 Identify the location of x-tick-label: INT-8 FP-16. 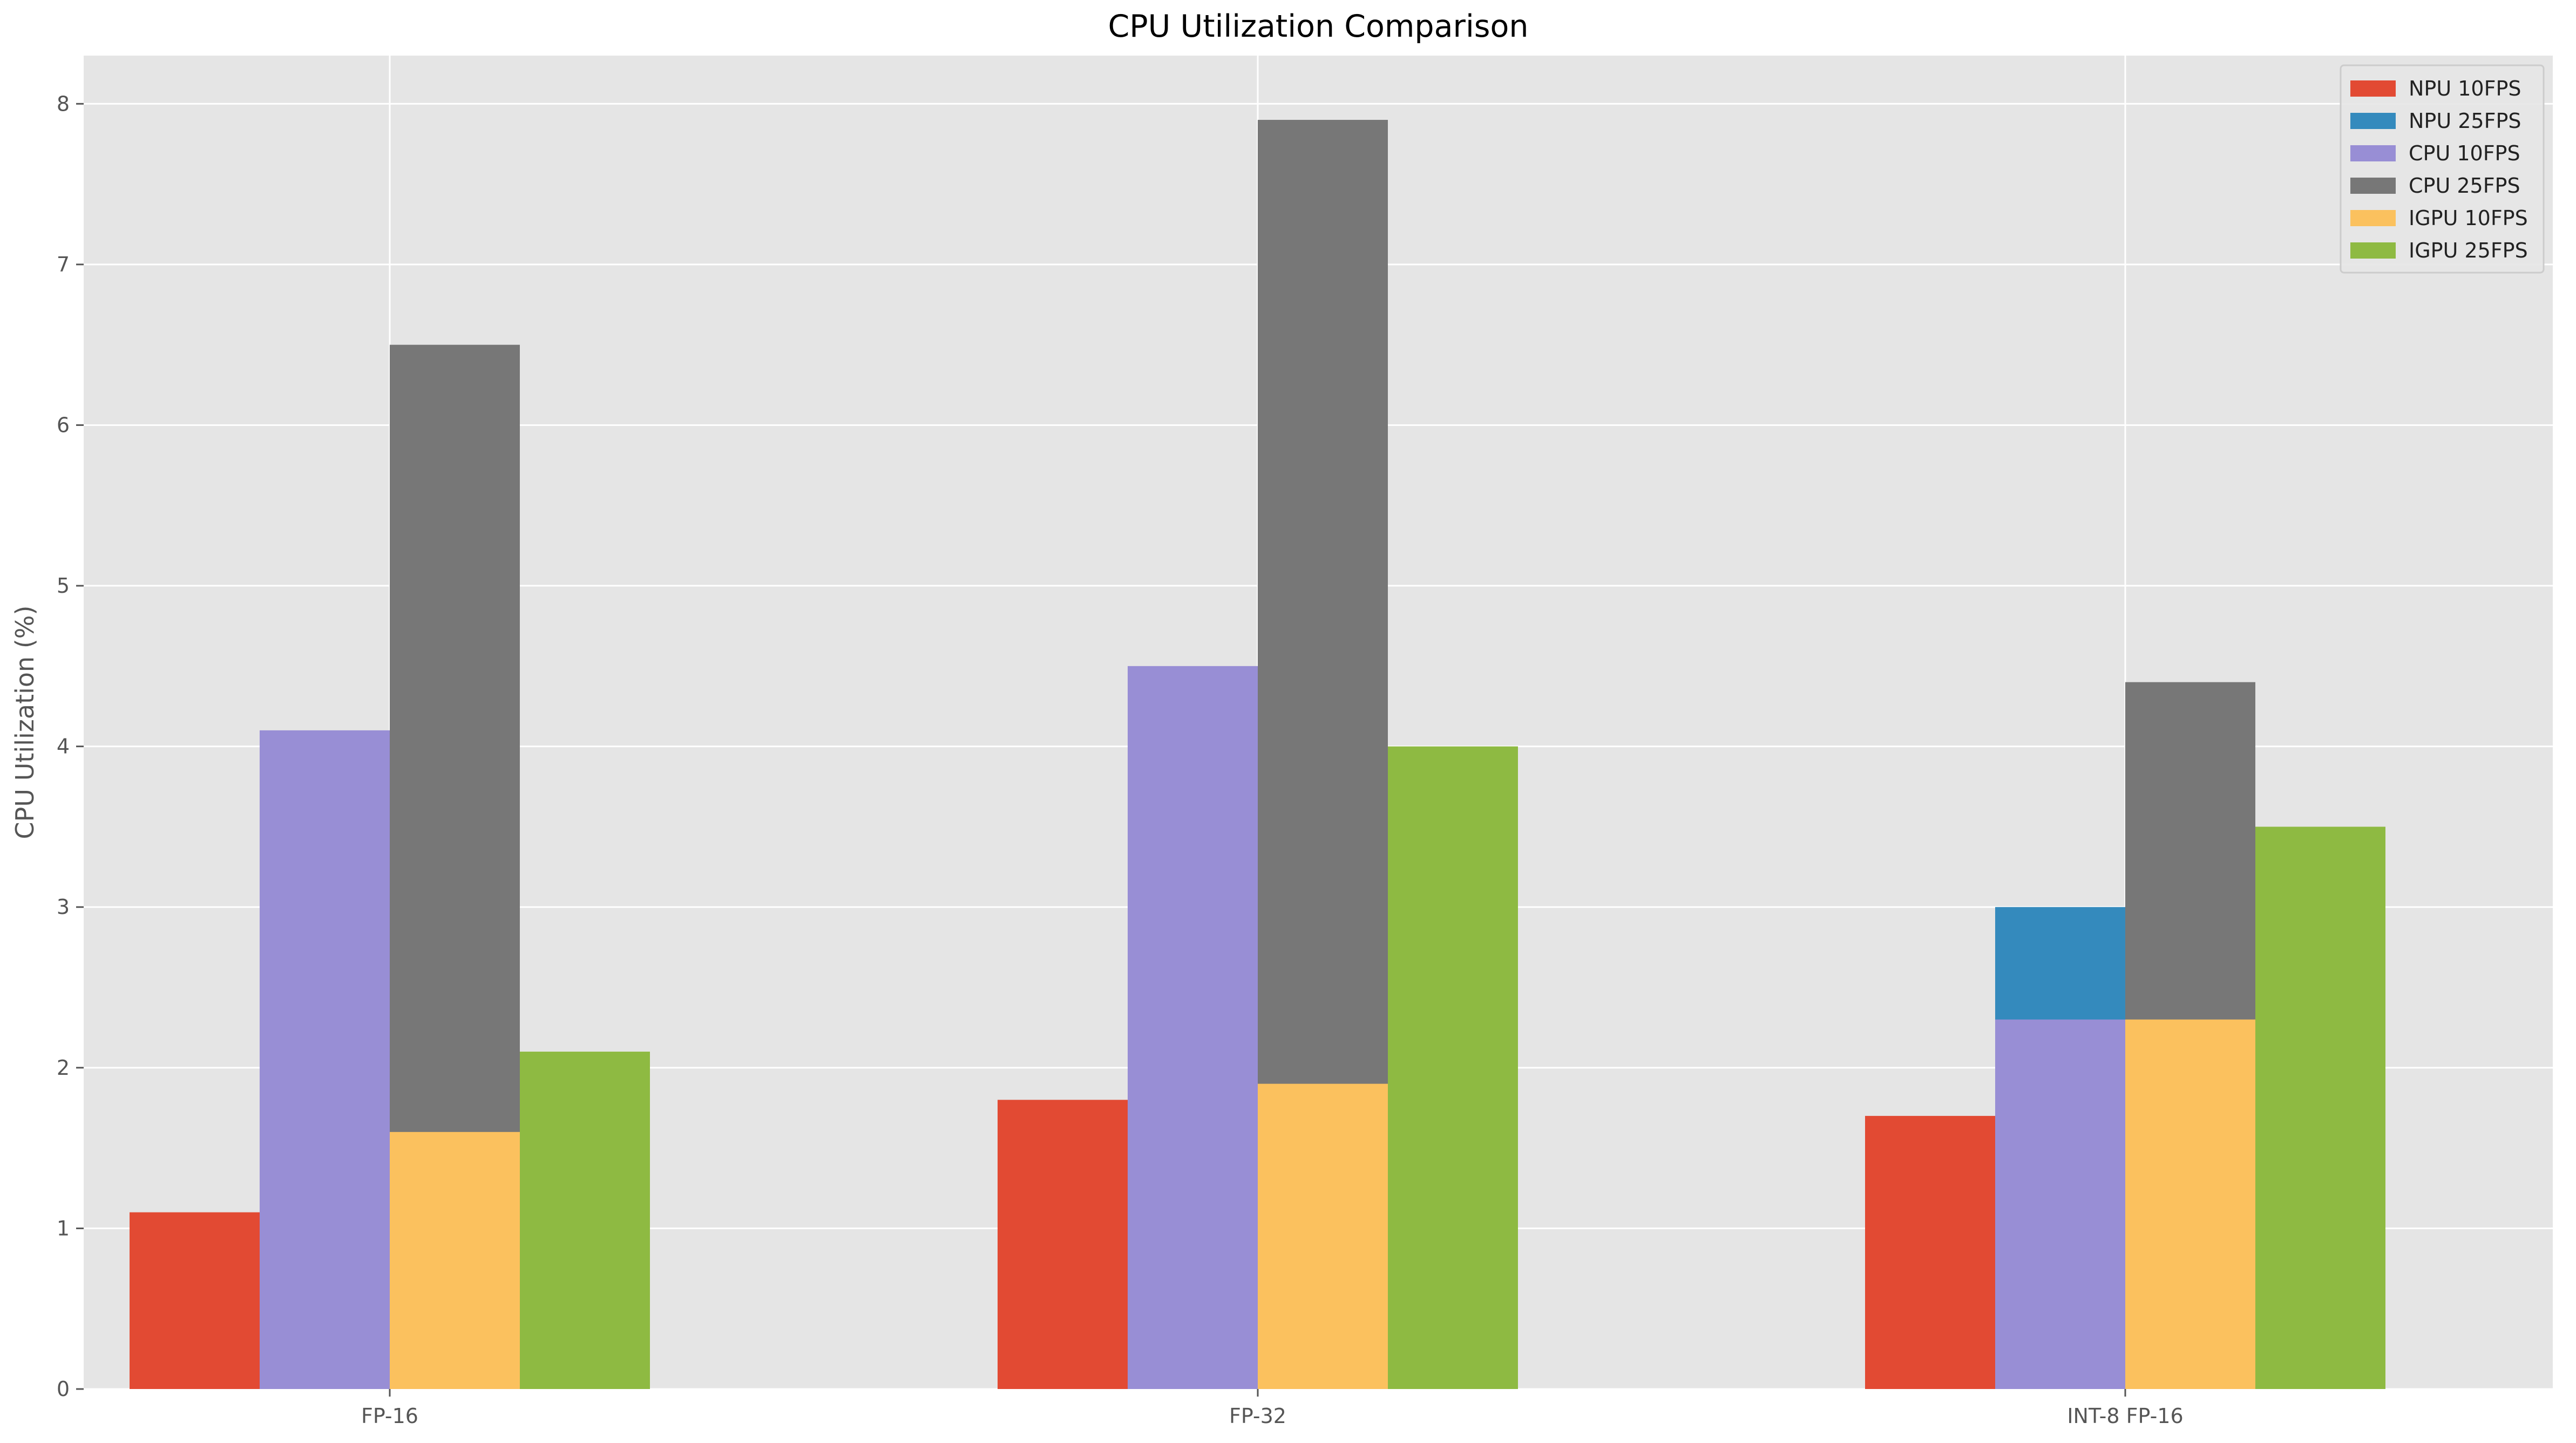
(2125, 1416).